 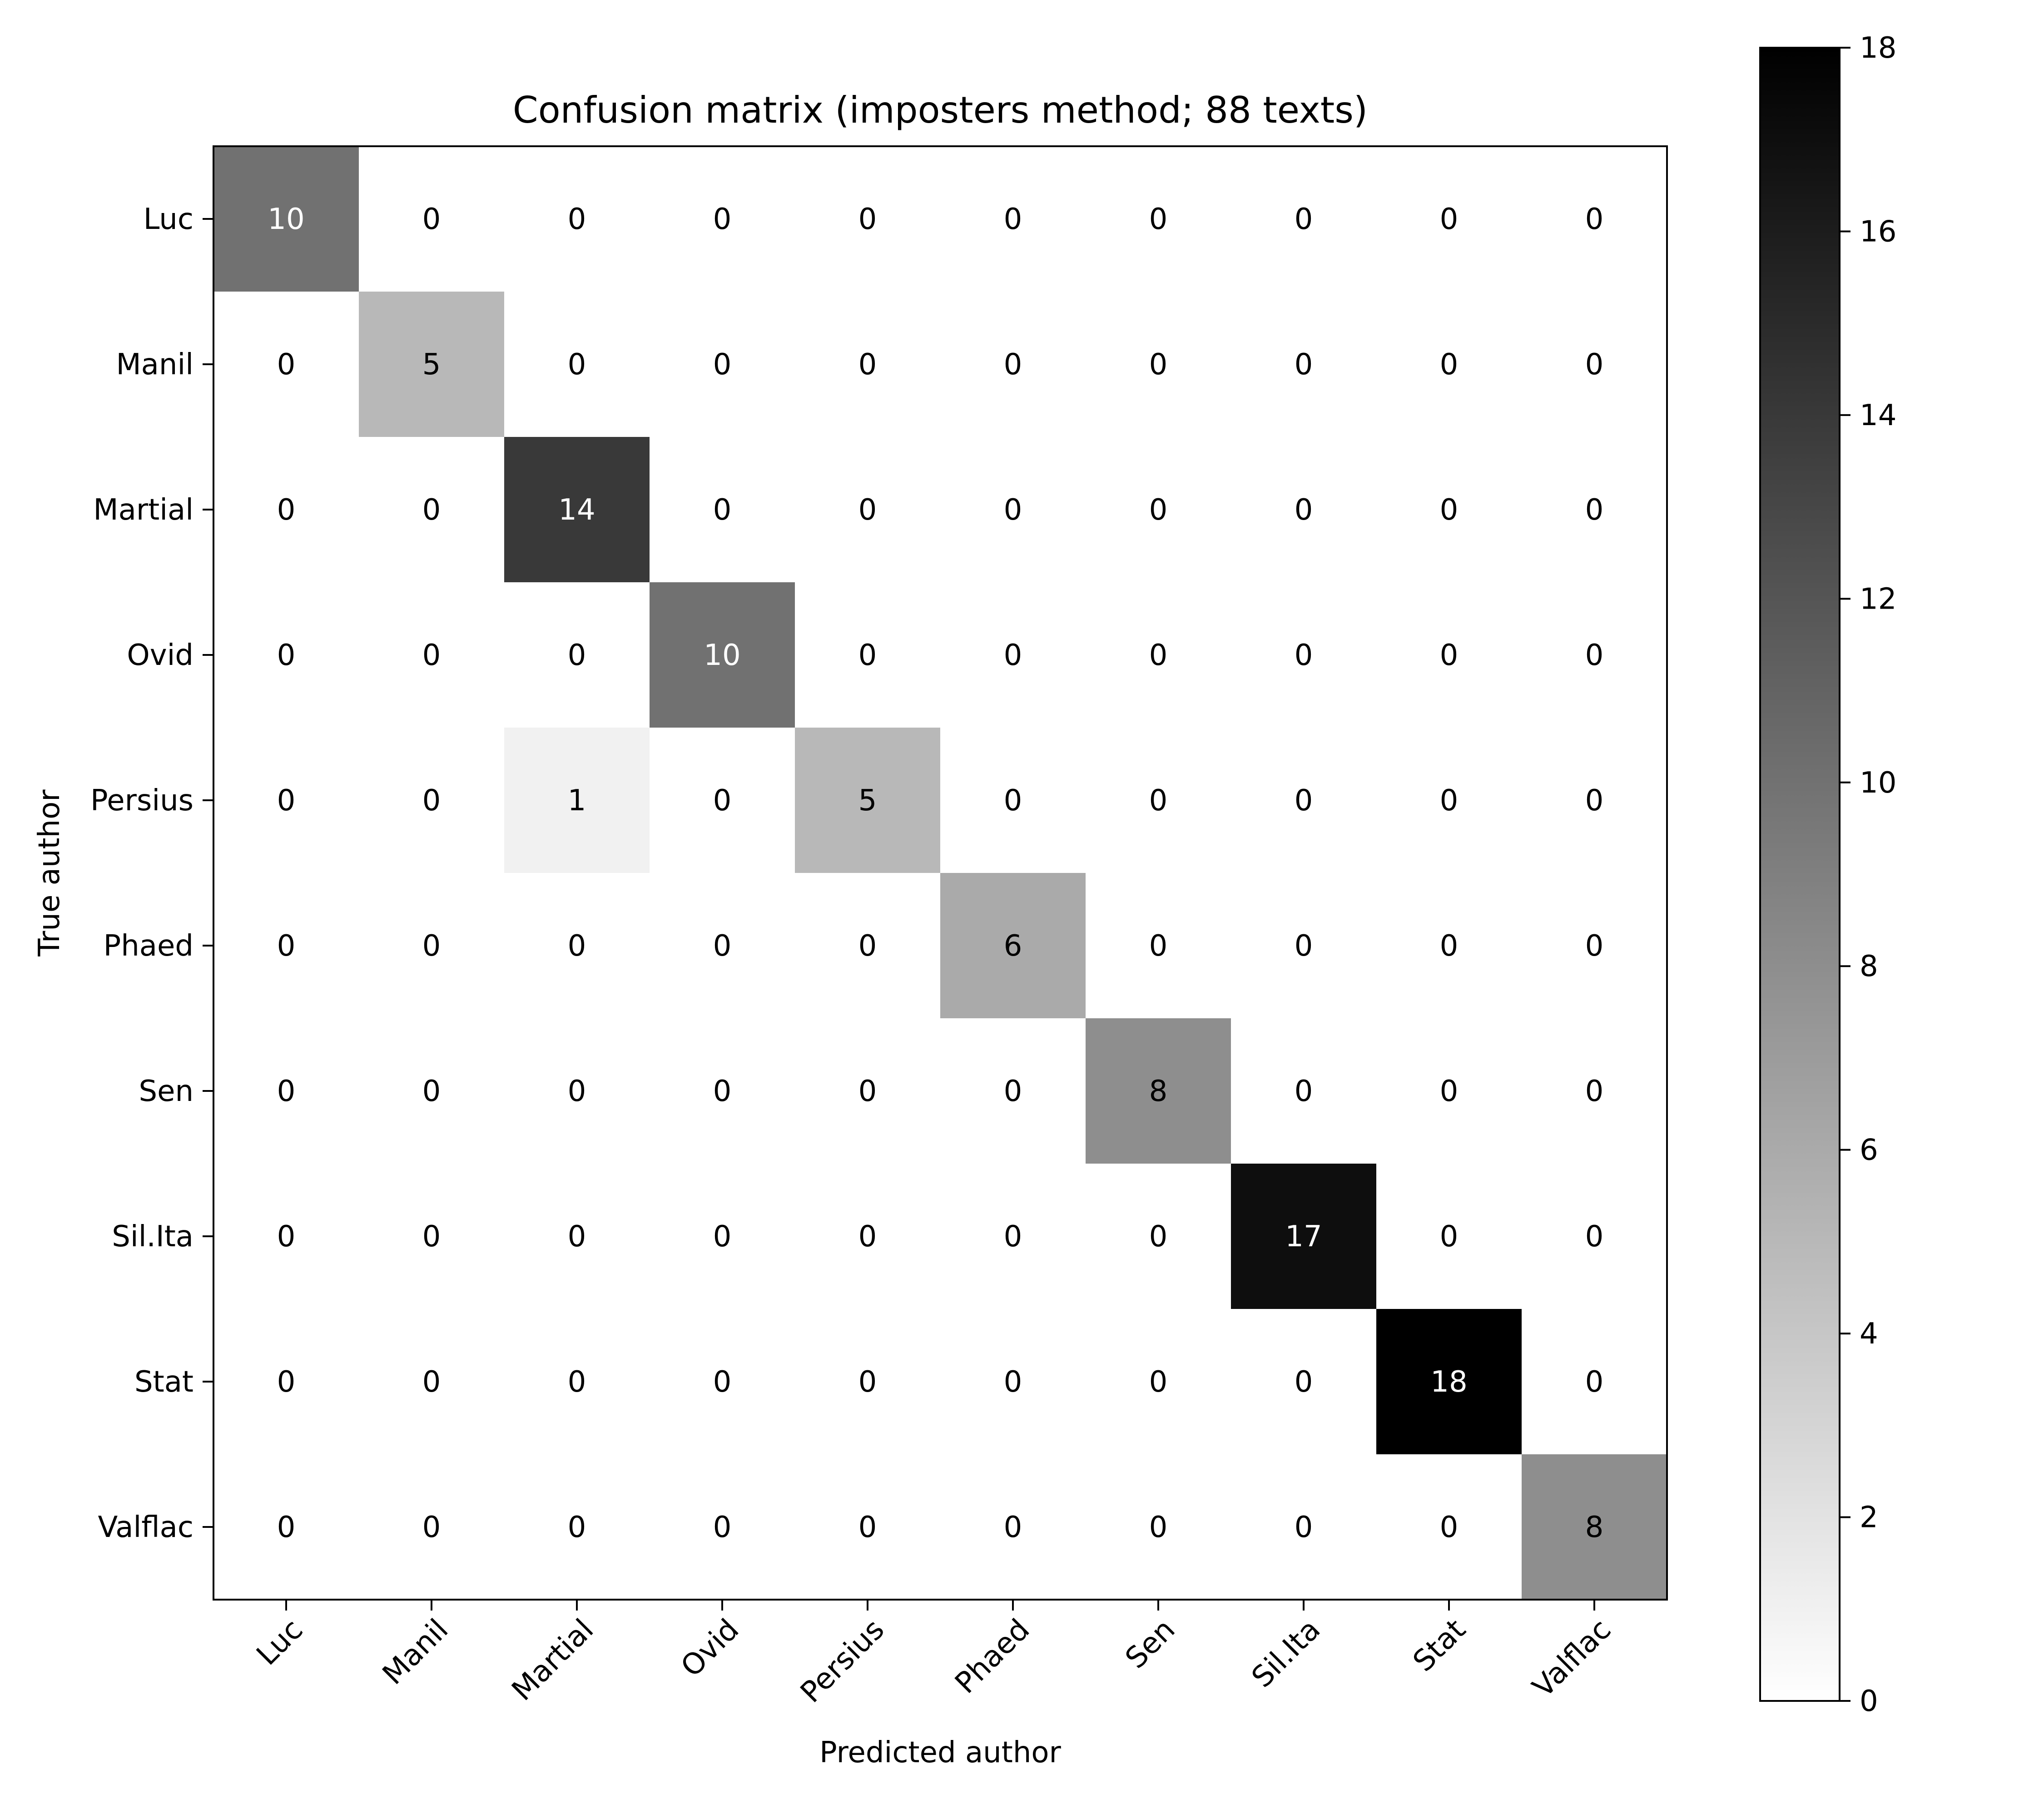 What do you see at coordinates (154, 365) in the screenshot?
I see `y-tick-label: Manil` at bounding box center [154, 365].